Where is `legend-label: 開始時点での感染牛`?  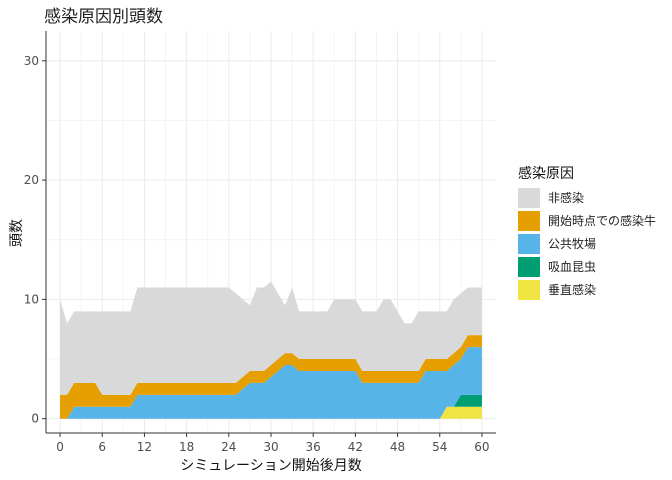
legend-label: 開始時点での感染牛 is located at coordinates (602, 220).